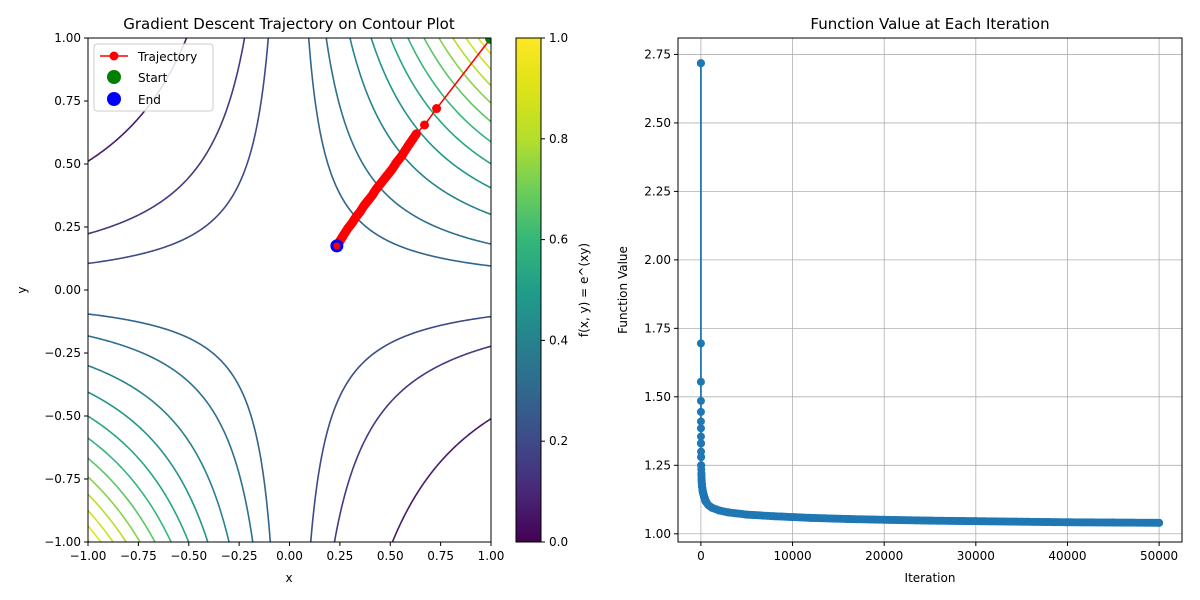  Describe the element at coordinates (976, 556) in the screenshot. I see `x-tick-label: 30000` at that location.